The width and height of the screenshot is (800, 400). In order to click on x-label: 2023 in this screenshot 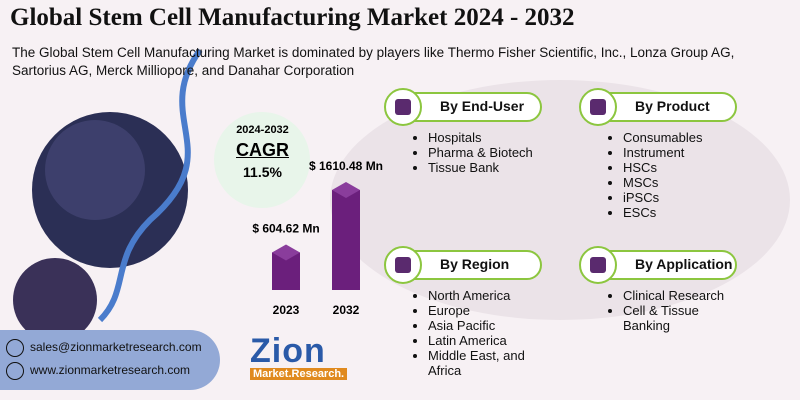, I will do `click(286, 310)`.